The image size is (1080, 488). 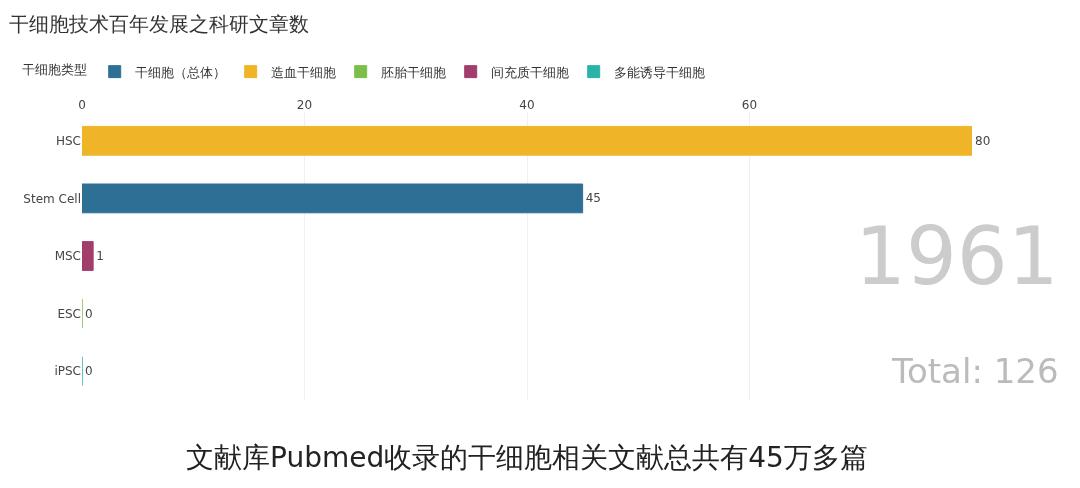 What do you see at coordinates (69, 313) in the screenshot?
I see `y-tick-label: ESC` at bounding box center [69, 313].